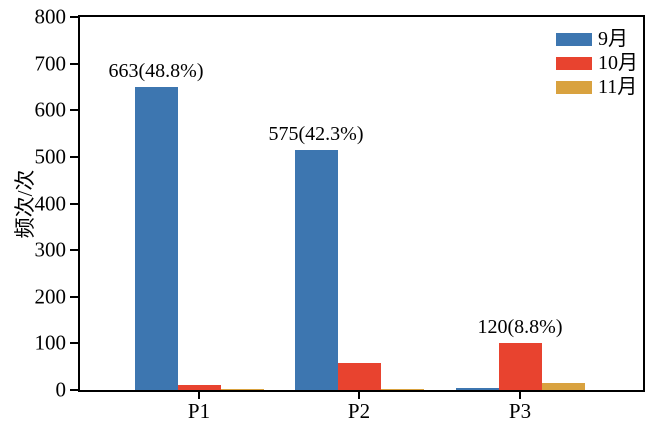  Describe the element at coordinates (618, 87) in the screenshot. I see `legend-label: 11月` at that location.